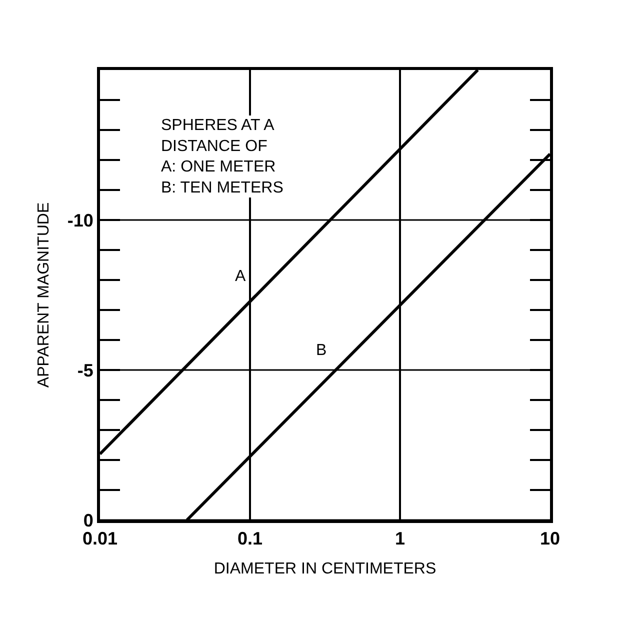 Image resolution: width=625 pixels, height=625 pixels. Describe the element at coordinates (550, 538) in the screenshot. I see `x-tick-label: 10` at that location.